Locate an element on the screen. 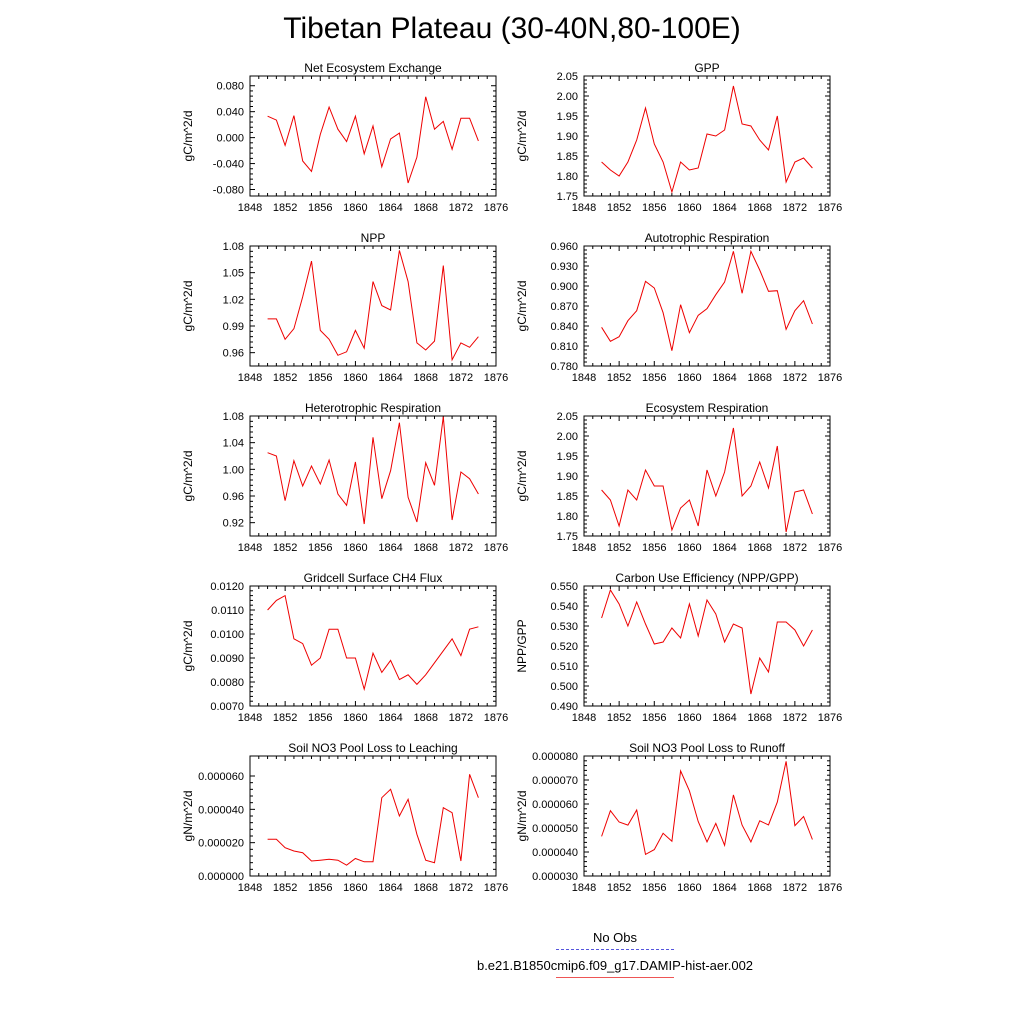 The image size is (1024, 1024). y-tick-label: 1.04 is located at coordinates (233, 444).